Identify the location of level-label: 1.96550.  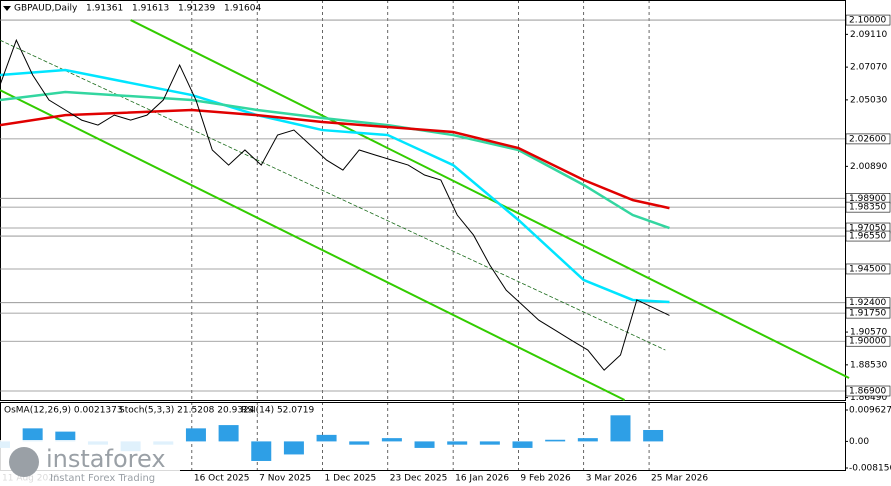
(867, 237).